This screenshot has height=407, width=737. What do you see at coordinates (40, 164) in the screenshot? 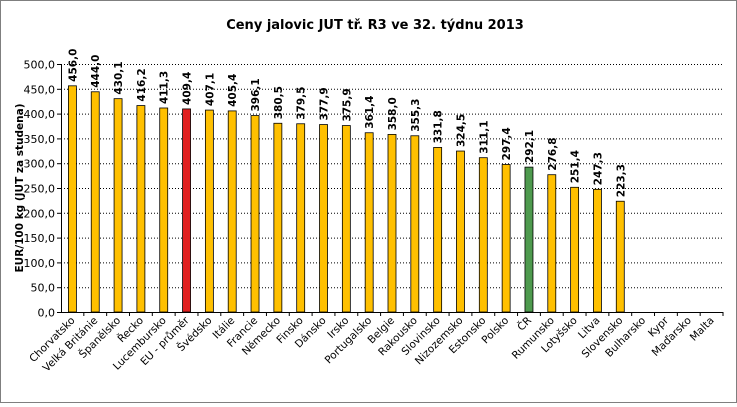
I see `y-tick-label: 300,0` at bounding box center [40, 164].